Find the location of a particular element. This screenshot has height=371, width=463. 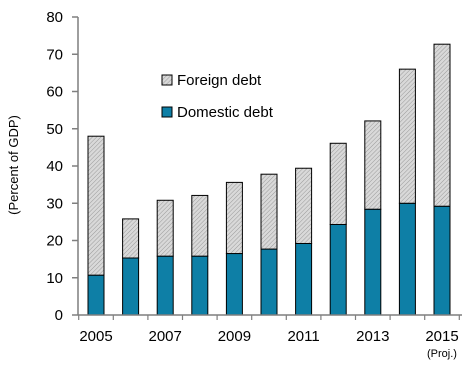

y-tick-label: 50 is located at coordinates (54, 129).